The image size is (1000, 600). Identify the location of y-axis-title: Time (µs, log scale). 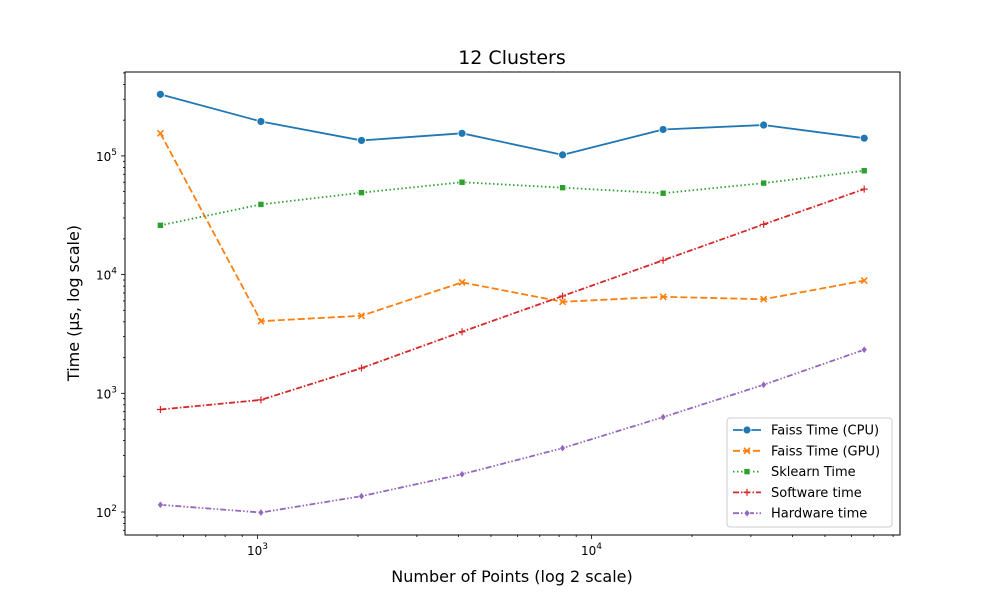
(73, 303).